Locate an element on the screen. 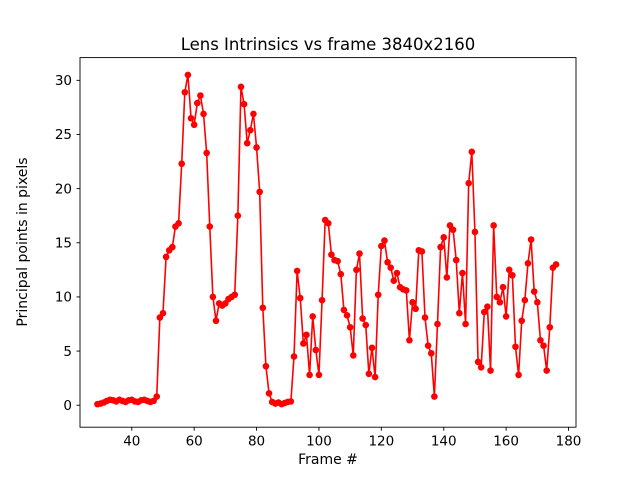 This screenshot has width=640, height=484. x-tick-label: 60 is located at coordinates (194, 442).